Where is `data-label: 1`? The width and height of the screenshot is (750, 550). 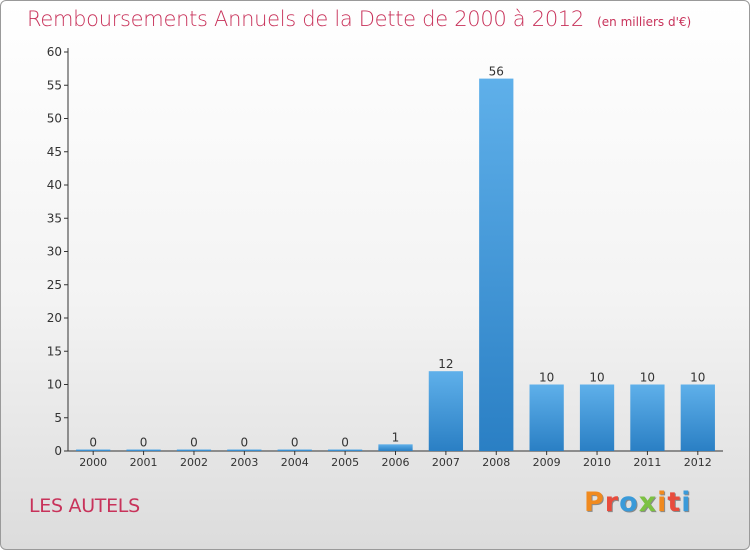
data-label: 1 is located at coordinates (396, 437).